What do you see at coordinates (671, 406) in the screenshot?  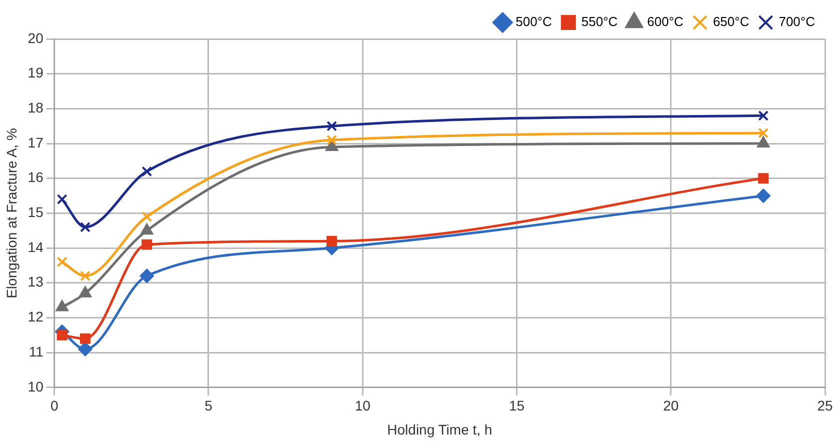 I see `x-tick-label: 20` at bounding box center [671, 406].